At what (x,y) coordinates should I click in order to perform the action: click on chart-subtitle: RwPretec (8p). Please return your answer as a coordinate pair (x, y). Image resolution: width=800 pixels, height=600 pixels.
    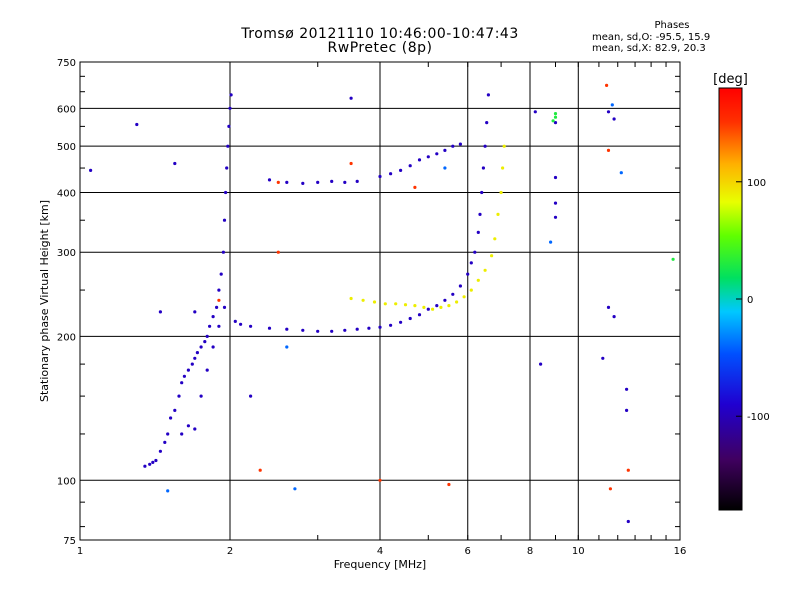
    Looking at the image, I should click on (380, 48).